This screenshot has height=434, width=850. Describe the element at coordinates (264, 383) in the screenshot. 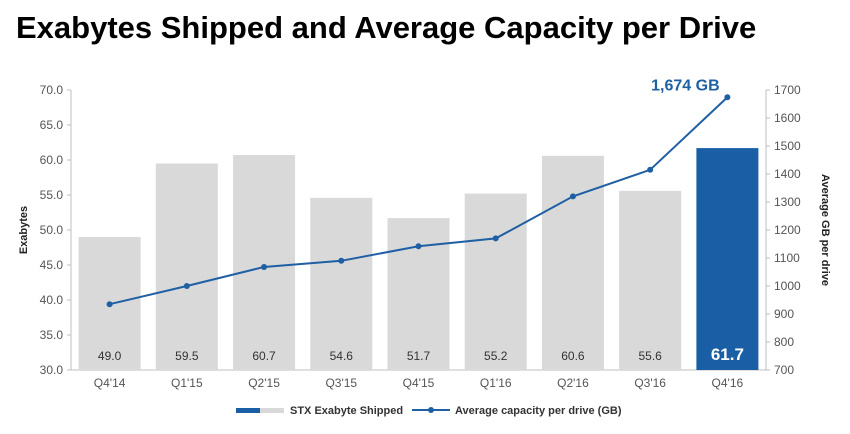

I see `x-tick-label: Q2'15` at that location.